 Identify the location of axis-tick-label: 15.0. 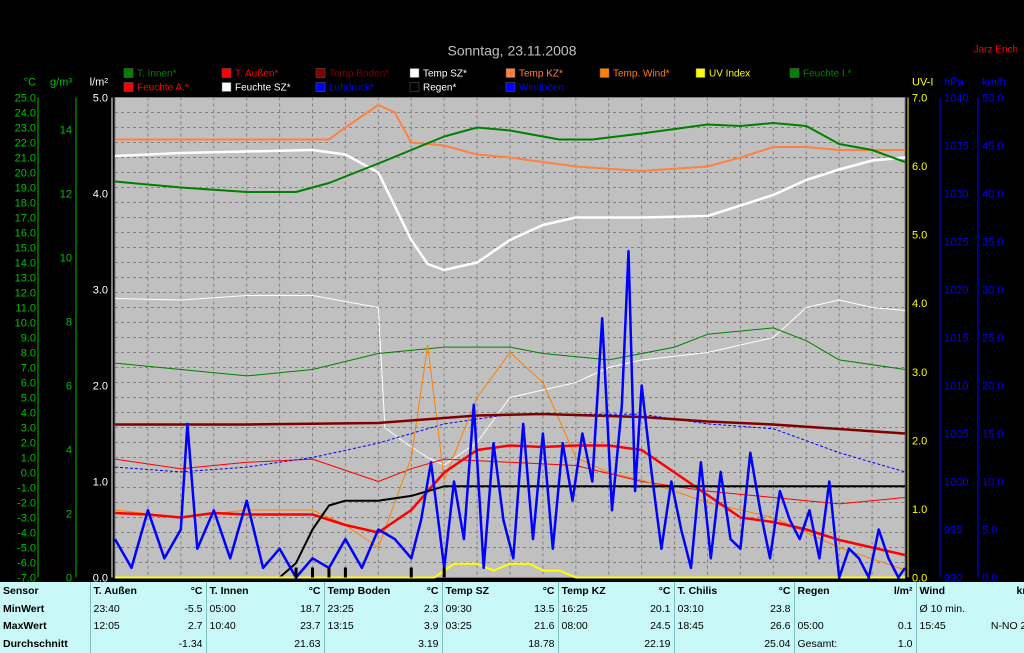
(992, 435).